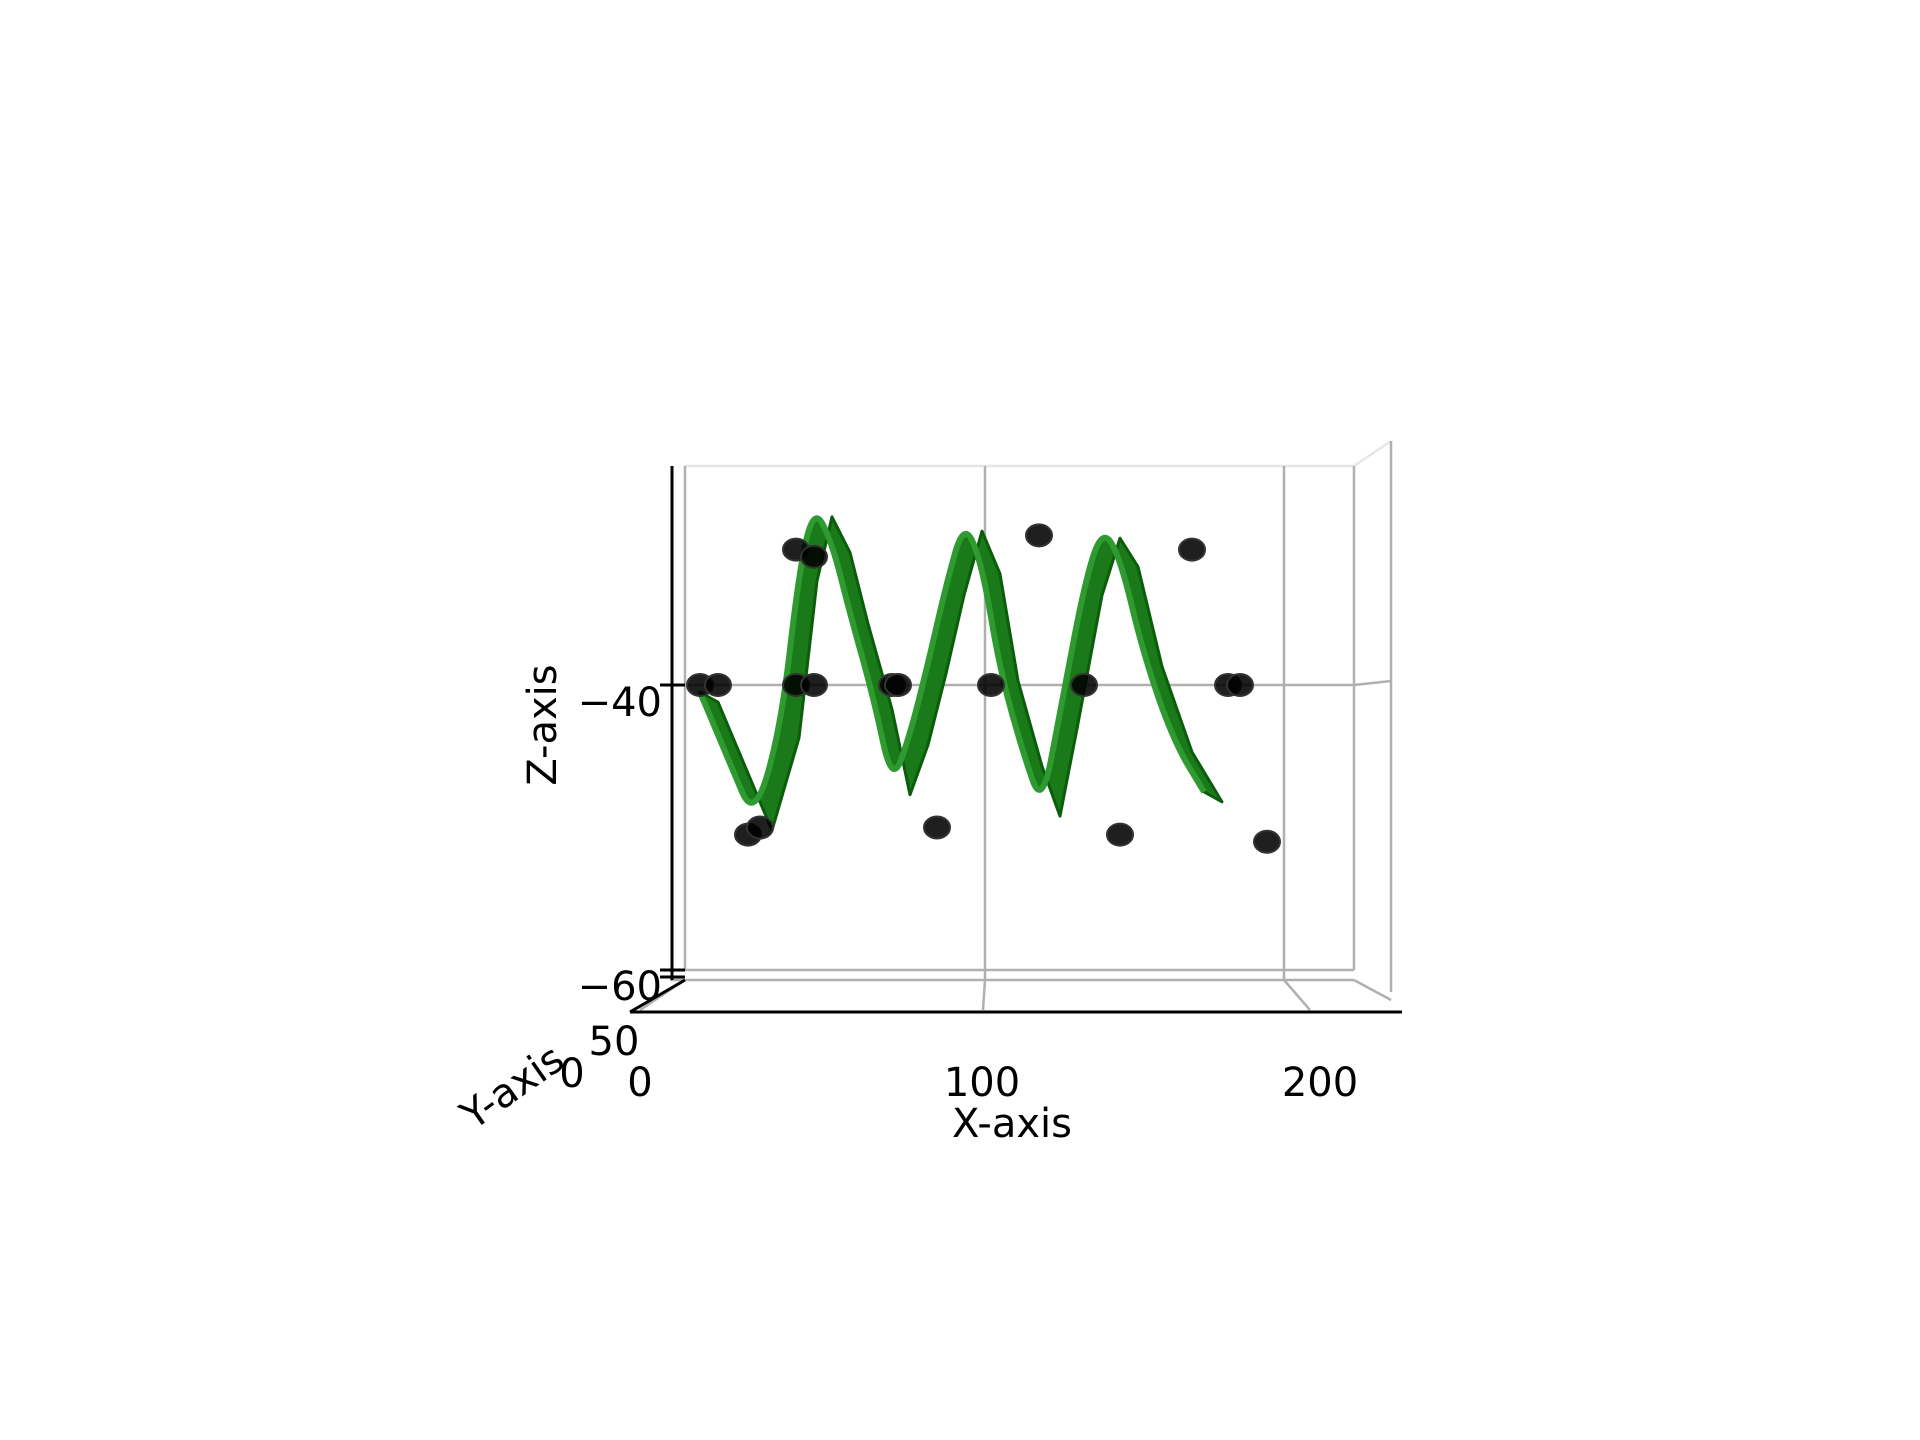  I want to click on scatter-layer, so click(983, 688).